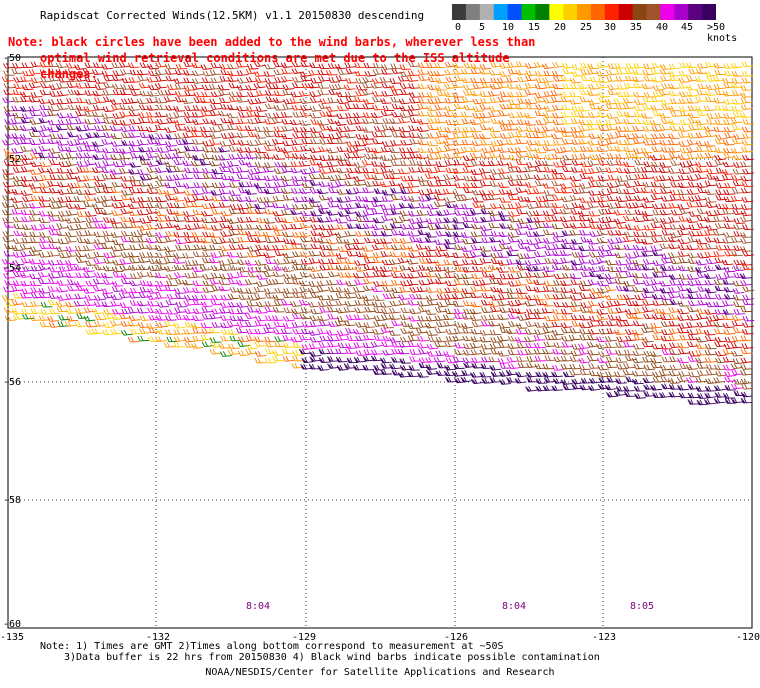  Describe the element at coordinates (501, 12) in the screenshot. I see `colorbar-swatch` at that location.